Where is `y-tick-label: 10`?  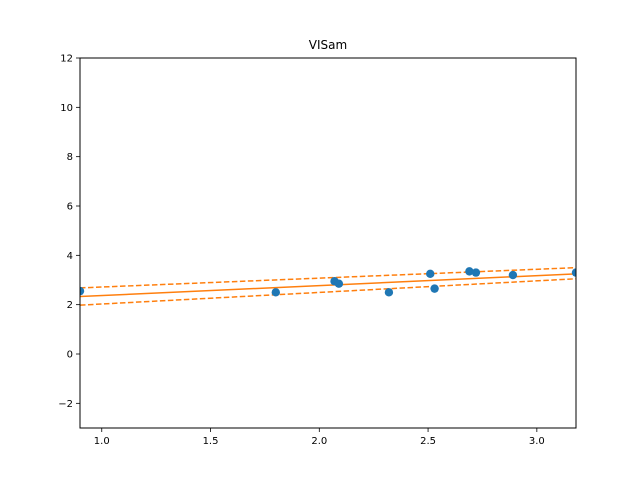 y-tick-label: 10 is located at coordinates (66, 108).